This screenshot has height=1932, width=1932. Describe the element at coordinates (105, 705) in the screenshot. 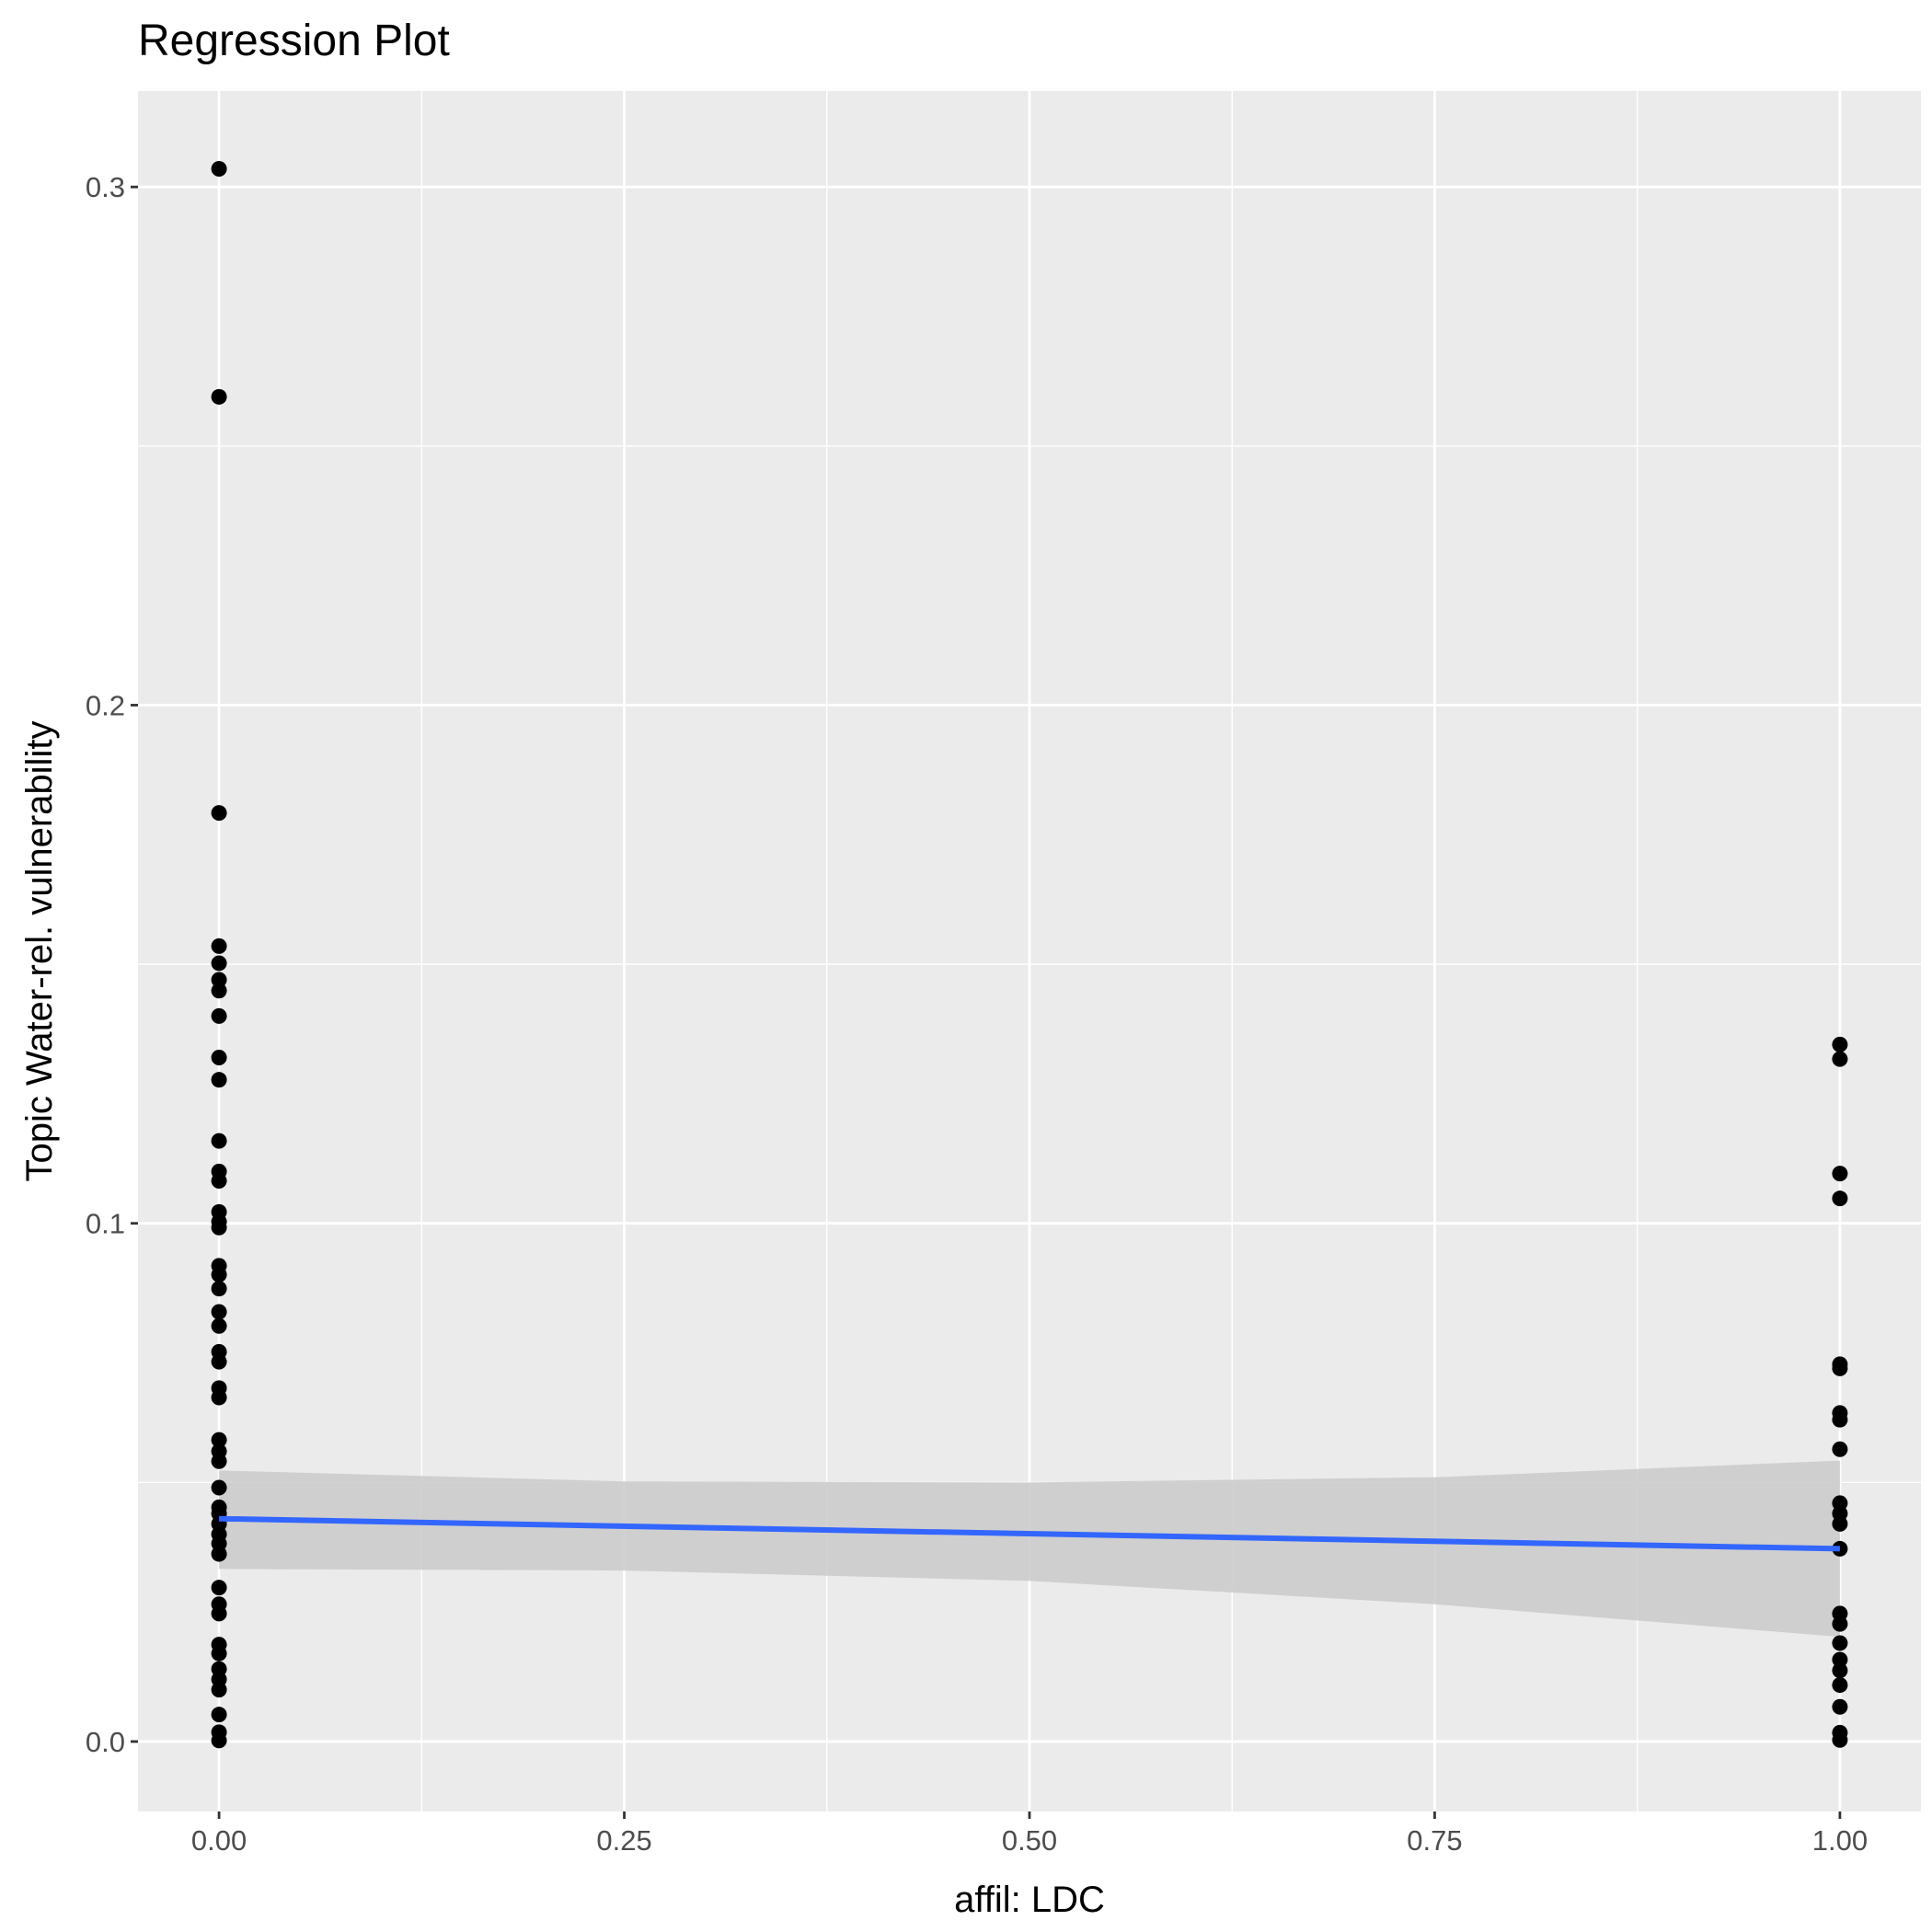

I see `y-tick-label: 0.2` at that location.